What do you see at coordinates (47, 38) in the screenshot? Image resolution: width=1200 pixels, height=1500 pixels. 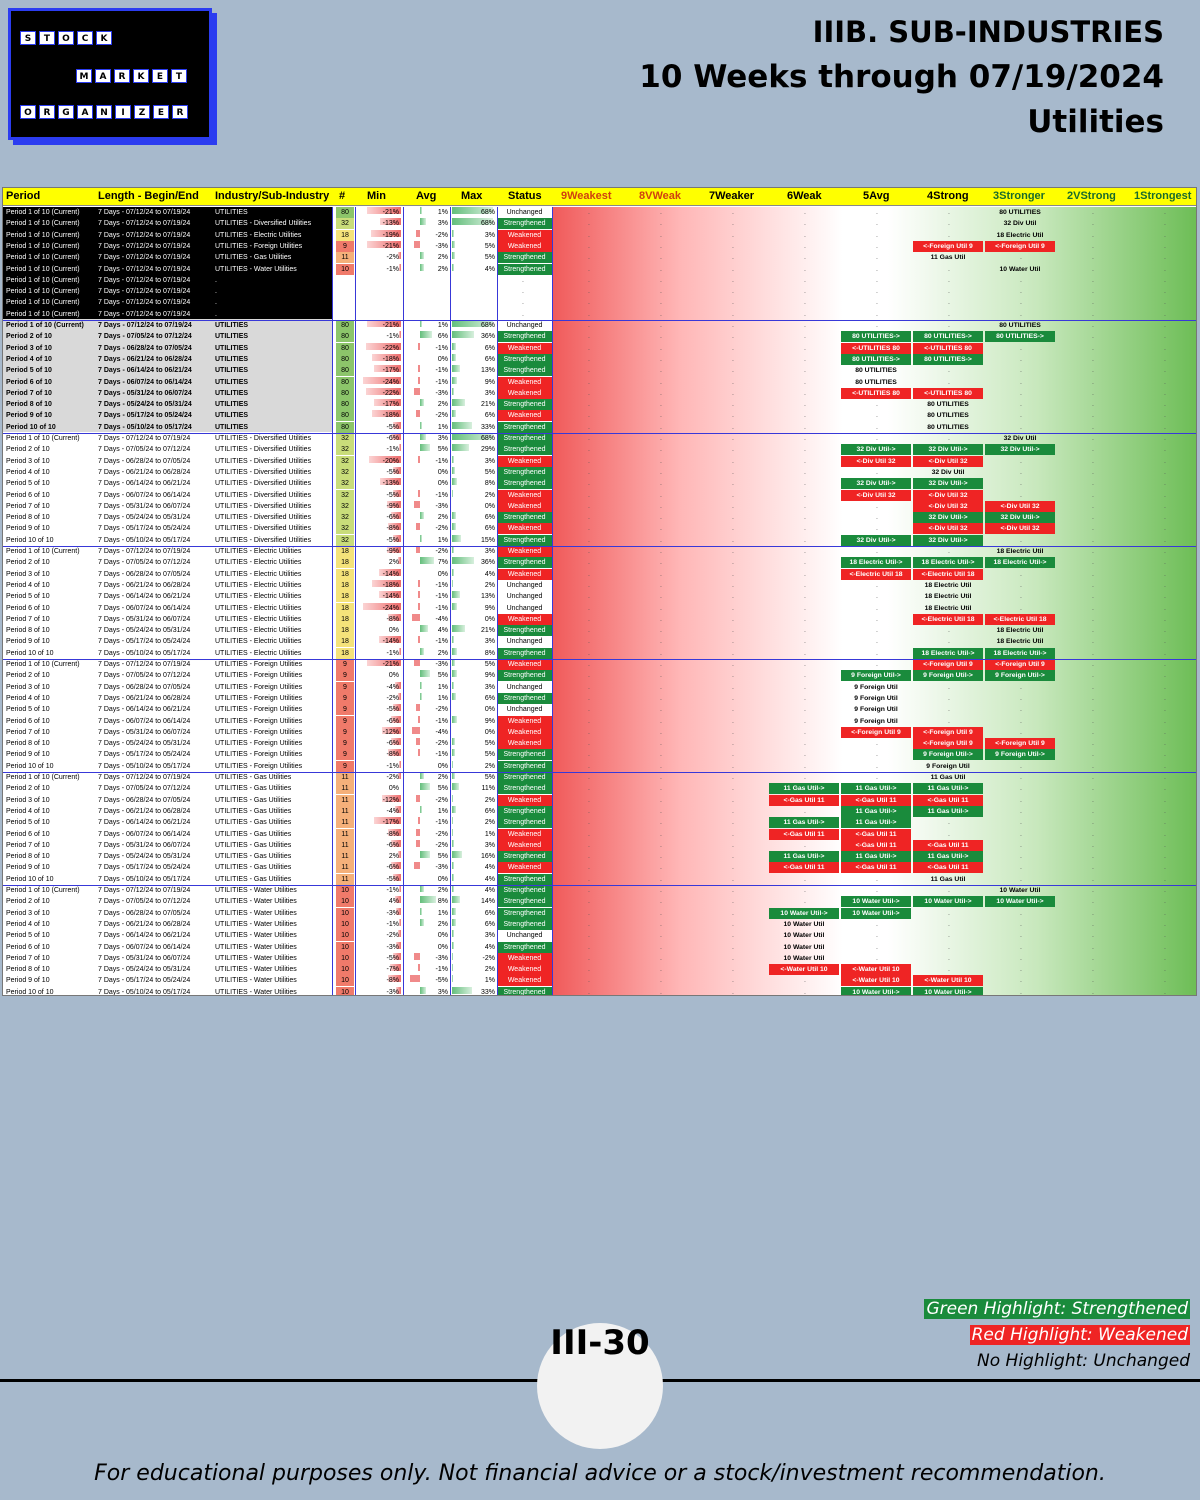 I see `logo-letter: T` at bounding box center [47, 38].